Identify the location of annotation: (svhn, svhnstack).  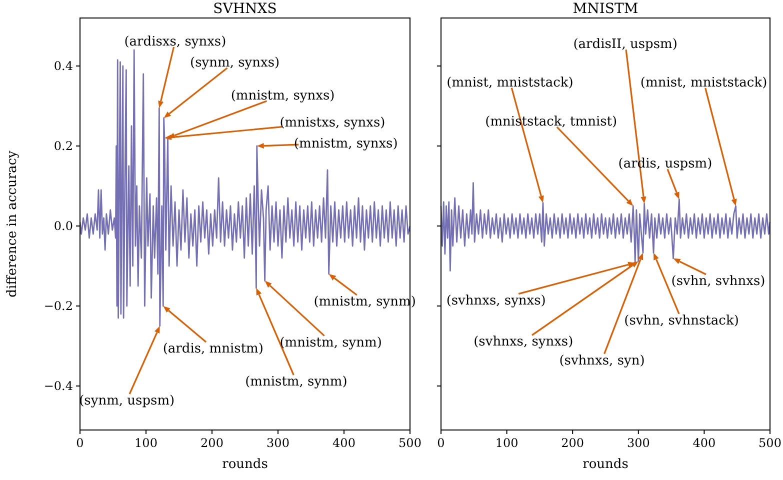
(681, 320).